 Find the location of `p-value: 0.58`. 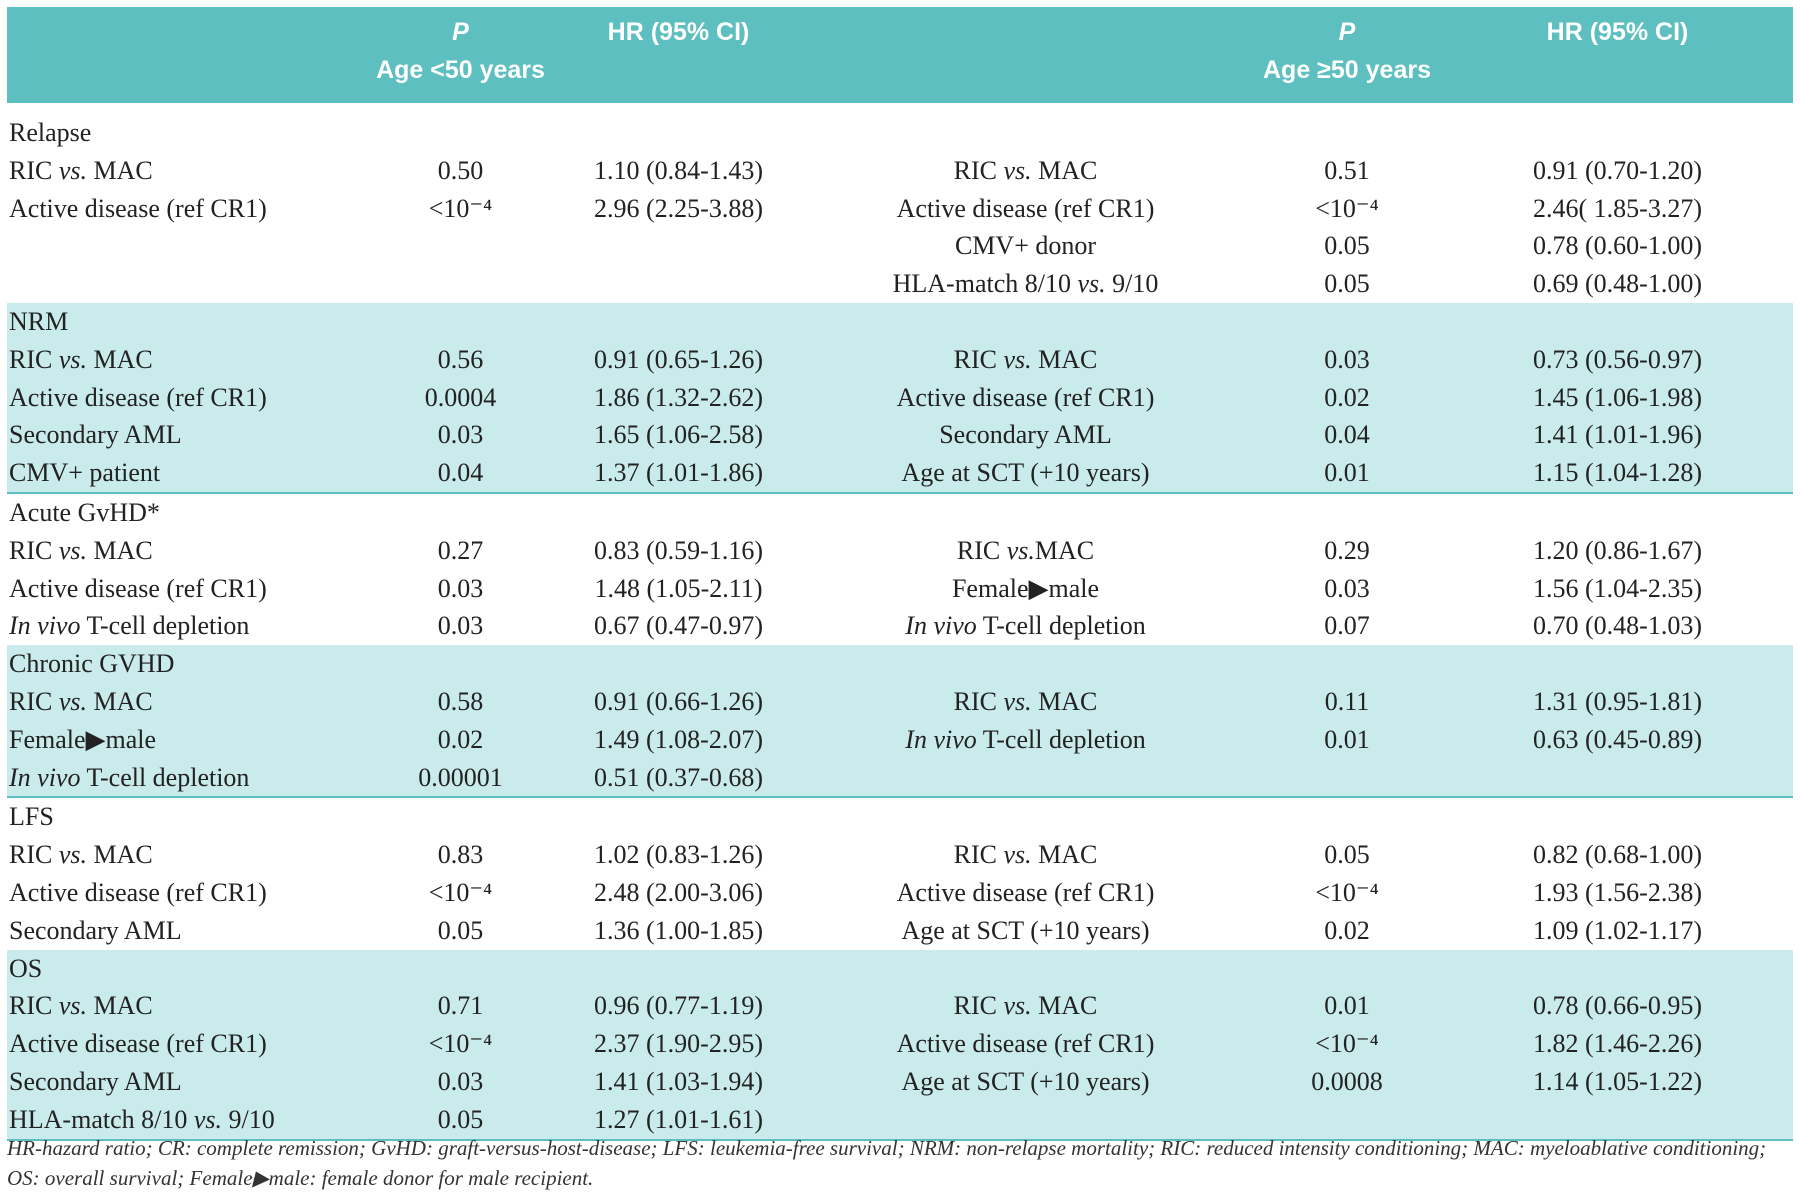

p-value: 0.58 is located at coordinates (460, 701).